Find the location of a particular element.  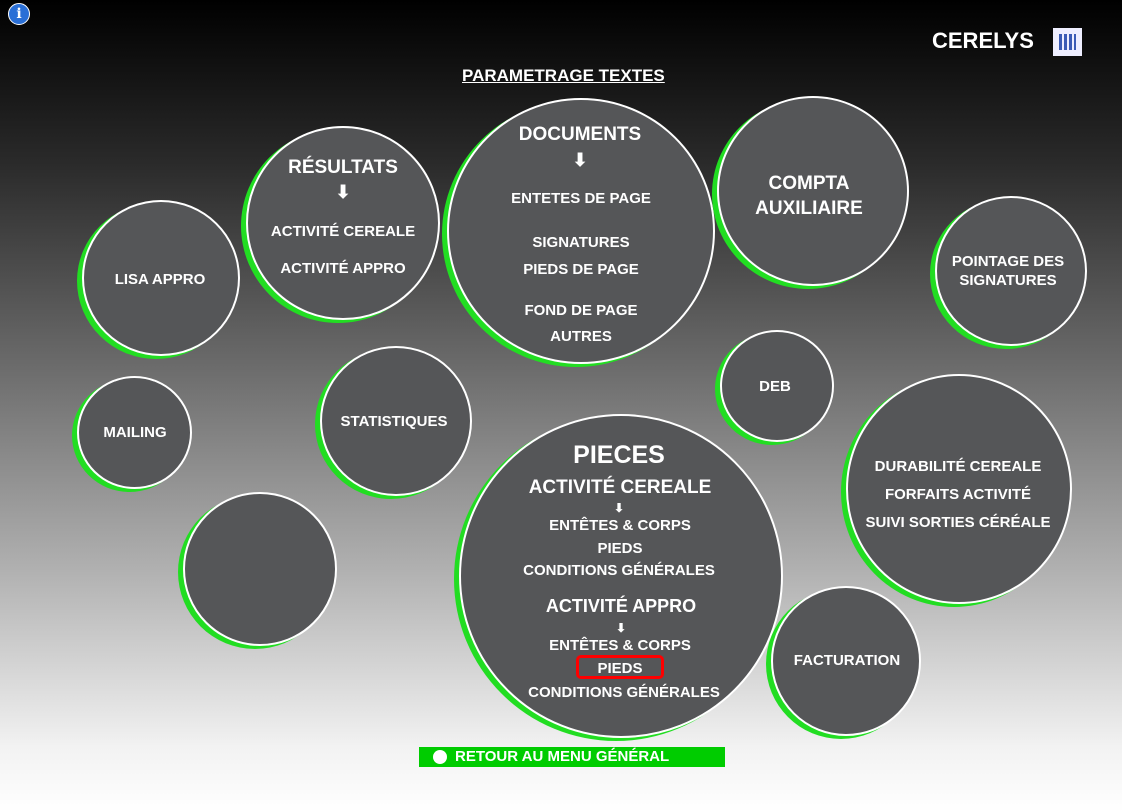

appro-entetes-link: ENTÊTES & CORPS is located at coordinates (620, 645).